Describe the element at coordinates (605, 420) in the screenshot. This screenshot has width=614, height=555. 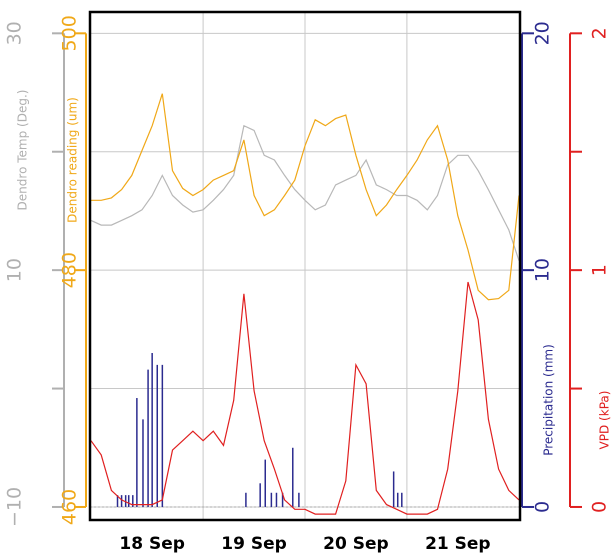
I see `axis-title: VPD (kPa)` at that location.